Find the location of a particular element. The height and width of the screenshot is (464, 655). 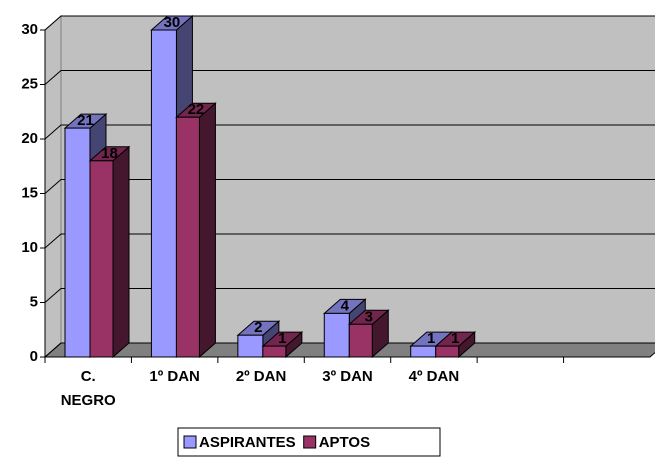

y-tick-label: 0 is located at coordinates (34, 356).